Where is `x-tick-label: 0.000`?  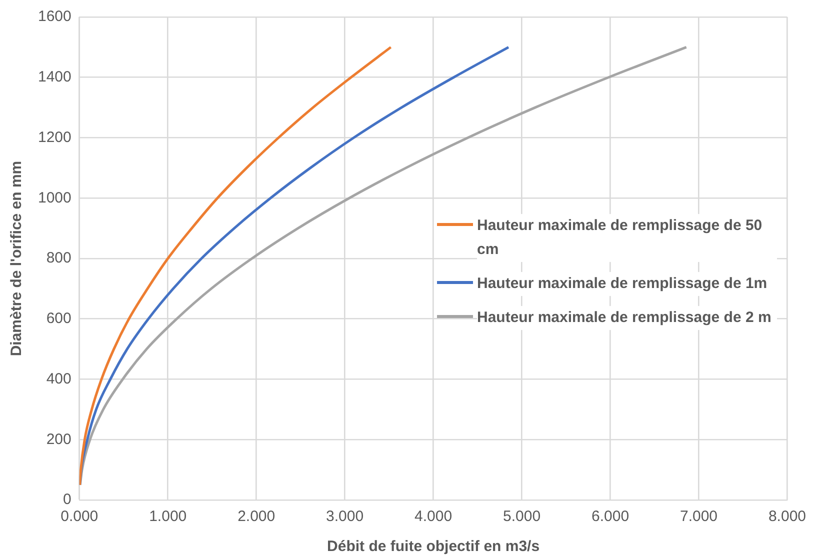
x-tick-label: 0.000 is located at coordinates (79, 517).